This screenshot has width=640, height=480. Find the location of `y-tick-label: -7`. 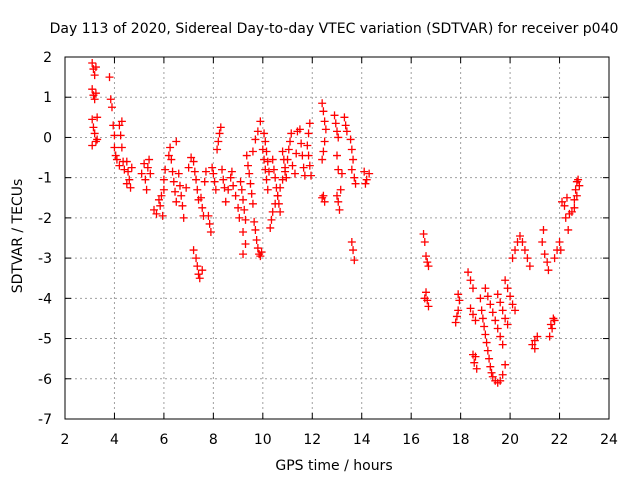

y-tick-label: -7 is located at coordinates (45, 420).